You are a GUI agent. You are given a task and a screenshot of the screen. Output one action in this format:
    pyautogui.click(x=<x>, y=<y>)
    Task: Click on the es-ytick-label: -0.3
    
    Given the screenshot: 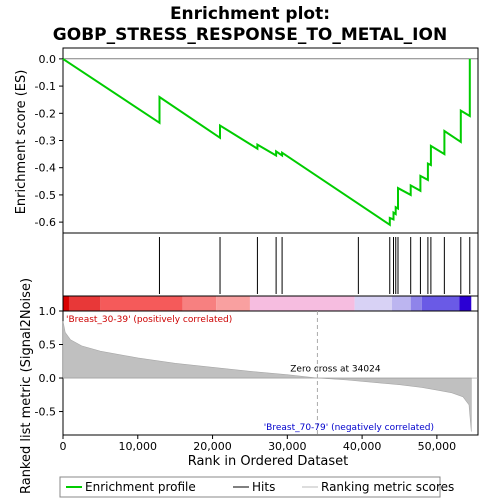 What is the action you would take?
    pyautogui.click(x=45, y=141)
    